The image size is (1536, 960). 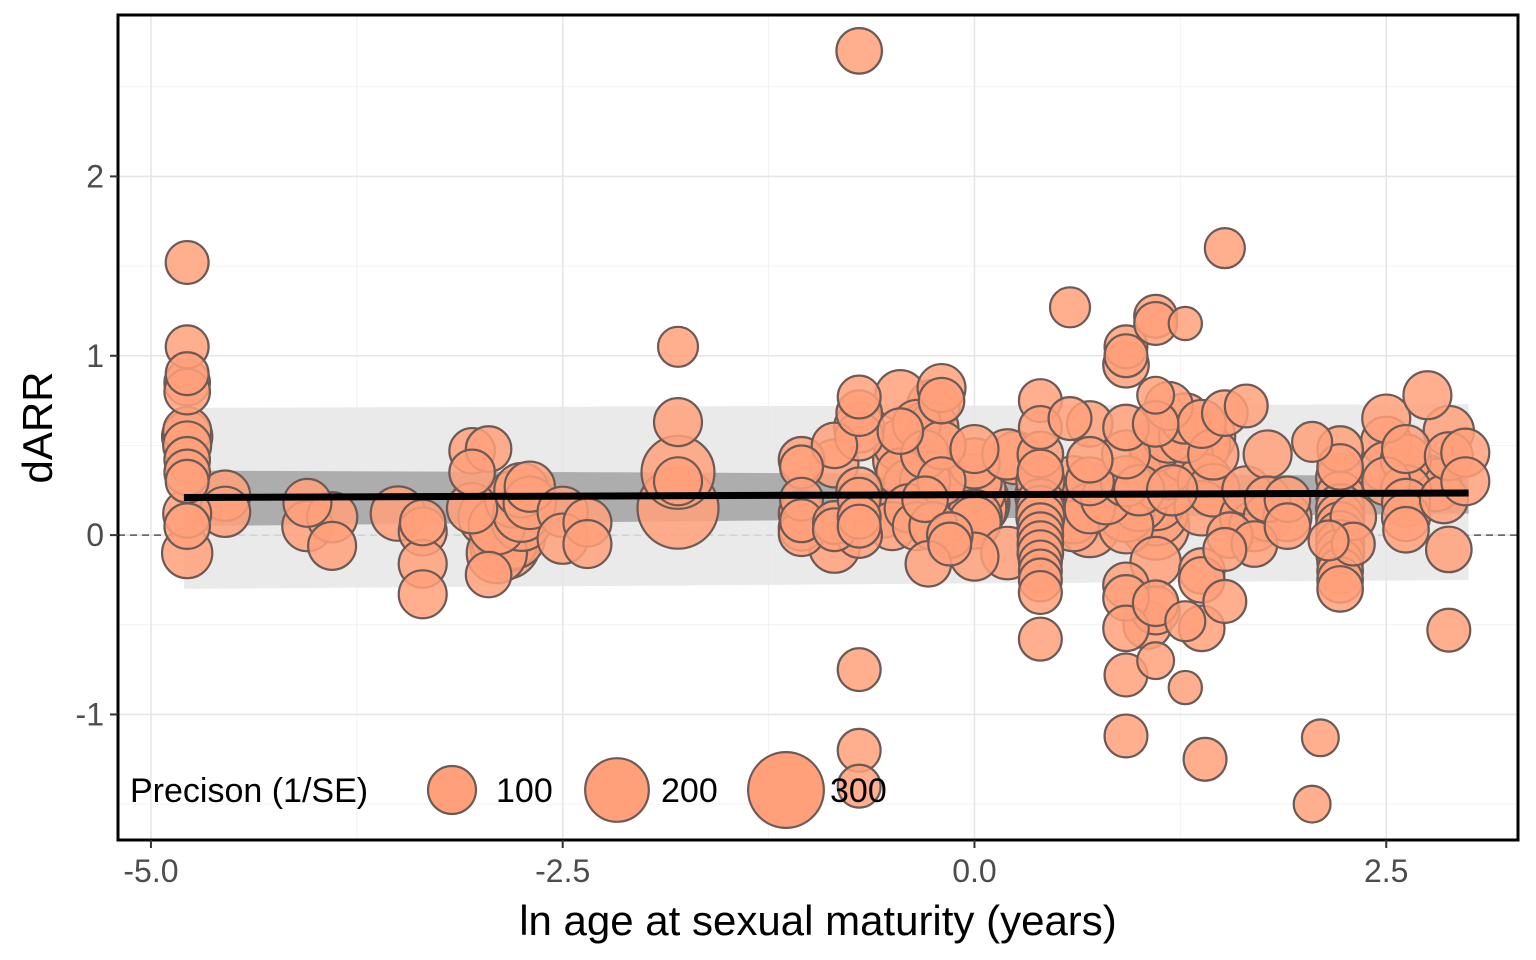 I want to click on legend-key-label: 100, so click(x=524, y=791).